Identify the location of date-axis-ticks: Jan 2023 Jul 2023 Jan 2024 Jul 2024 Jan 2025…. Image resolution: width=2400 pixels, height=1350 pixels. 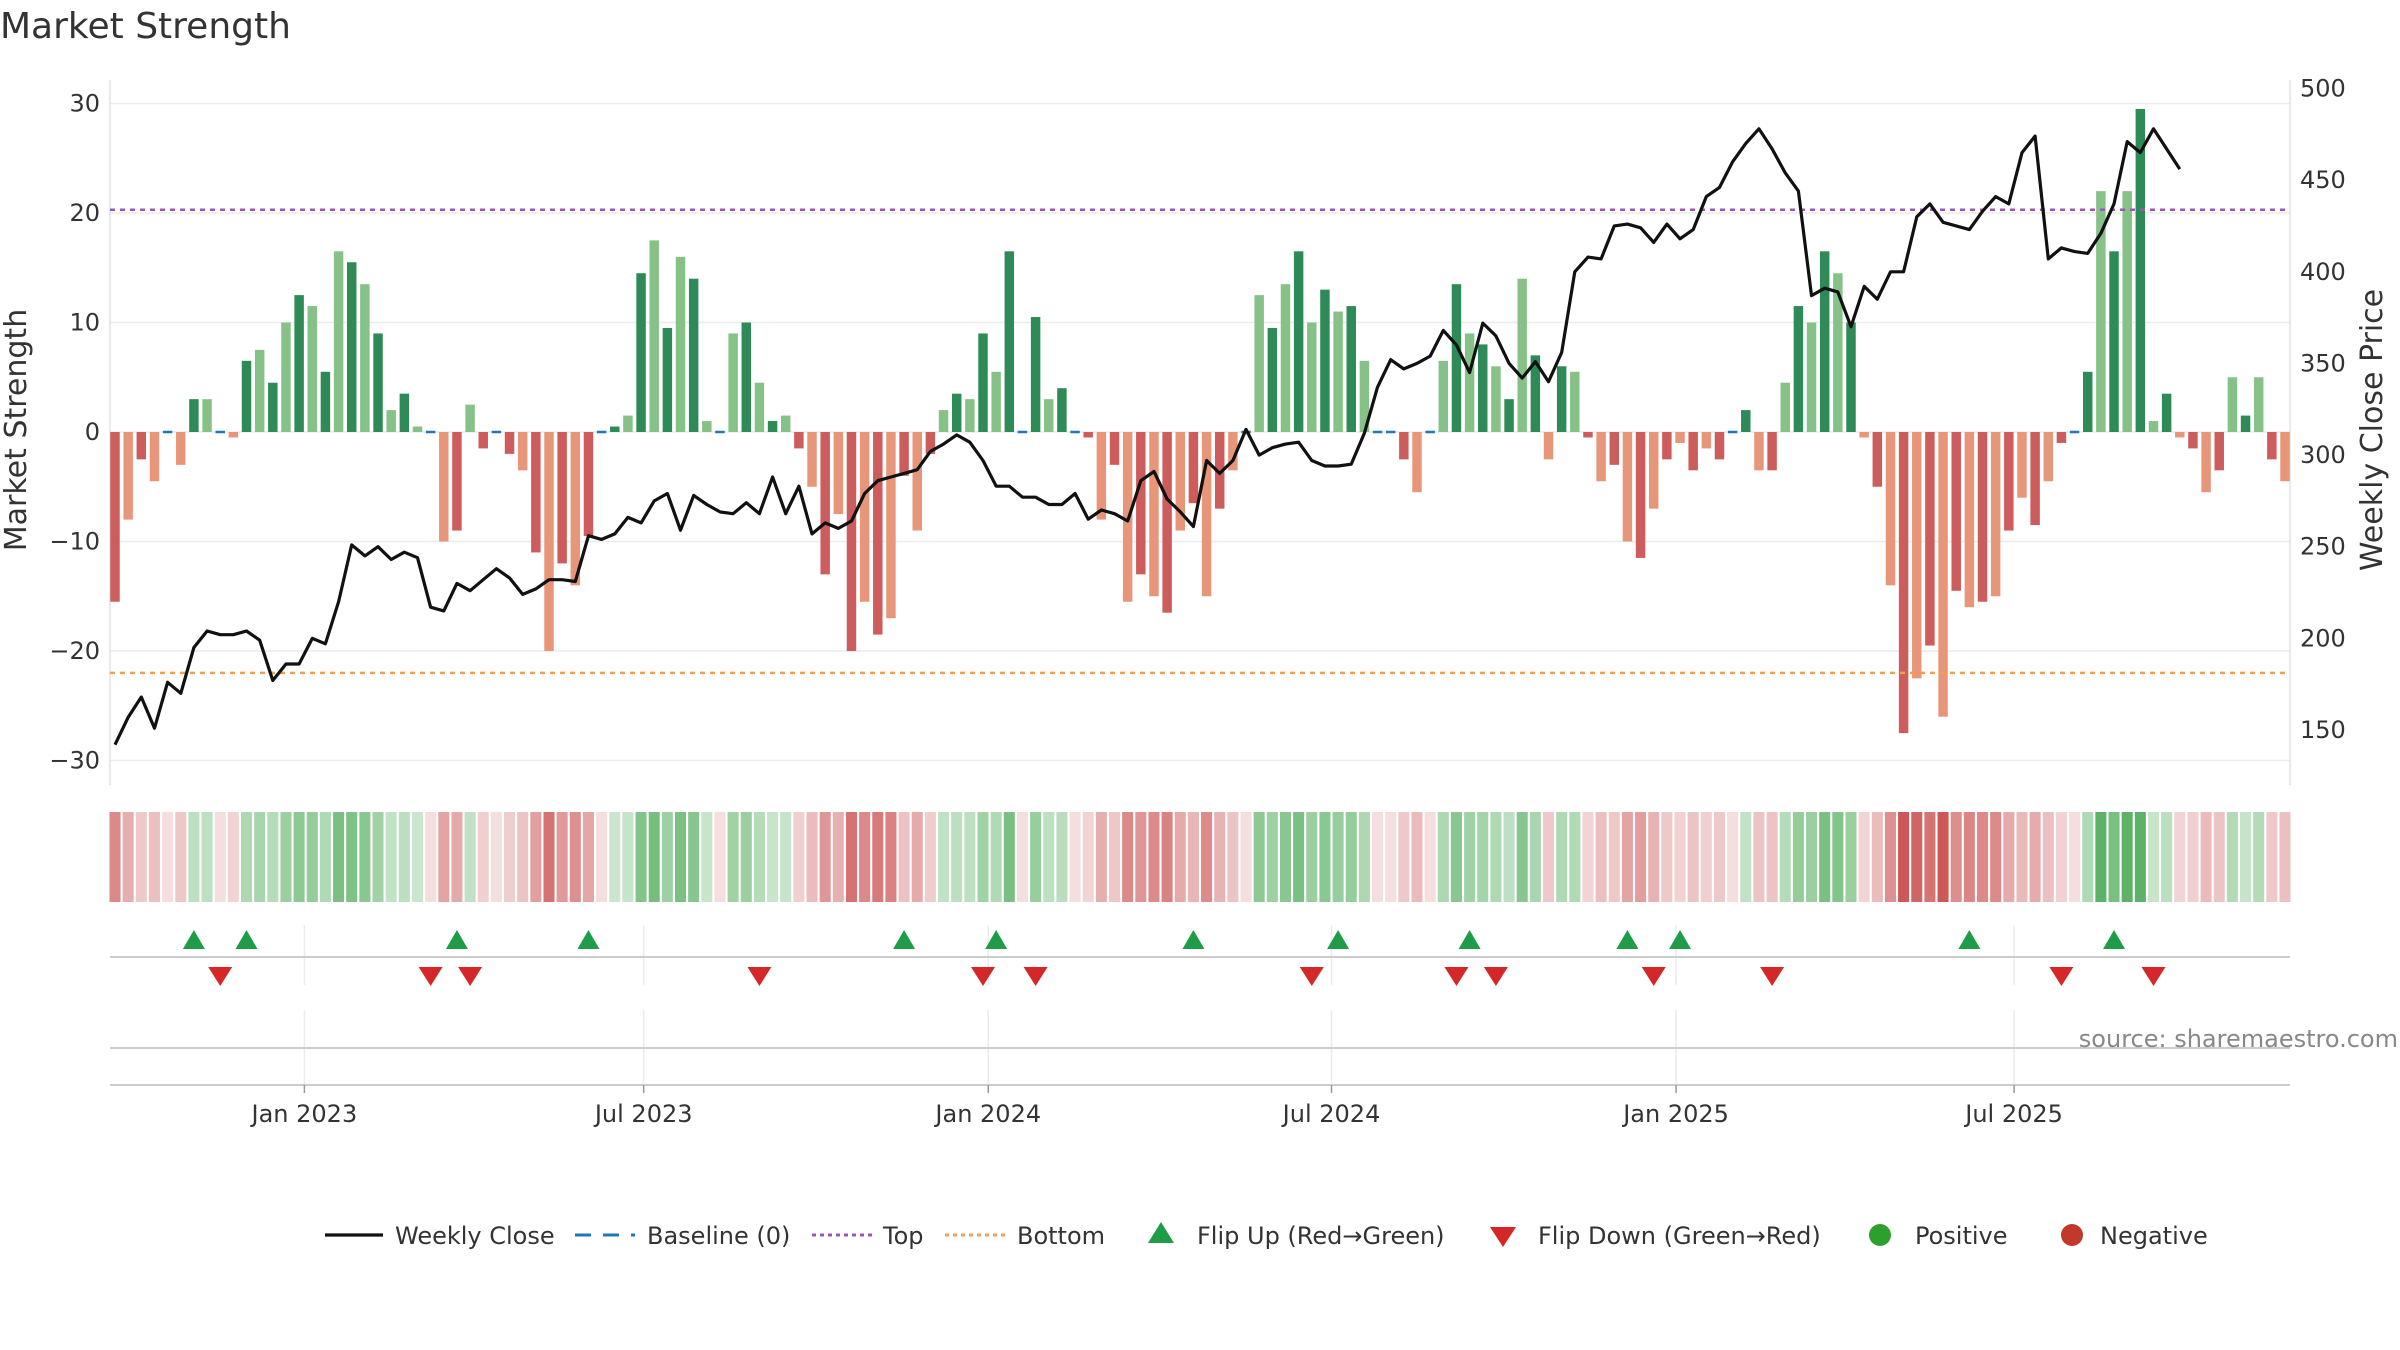
(1156, 1106).